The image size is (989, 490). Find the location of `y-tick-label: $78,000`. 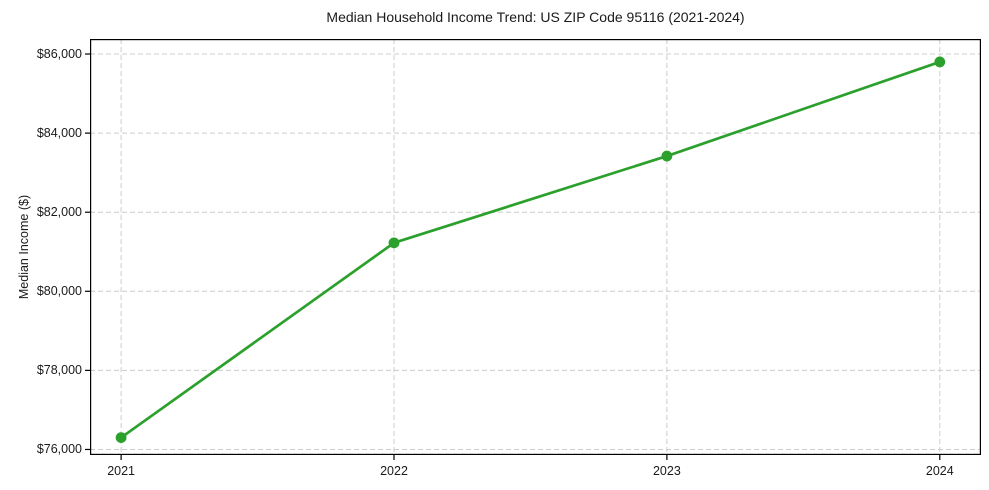

y-tick-label: $78,000 is located at coordinates (59, 370).